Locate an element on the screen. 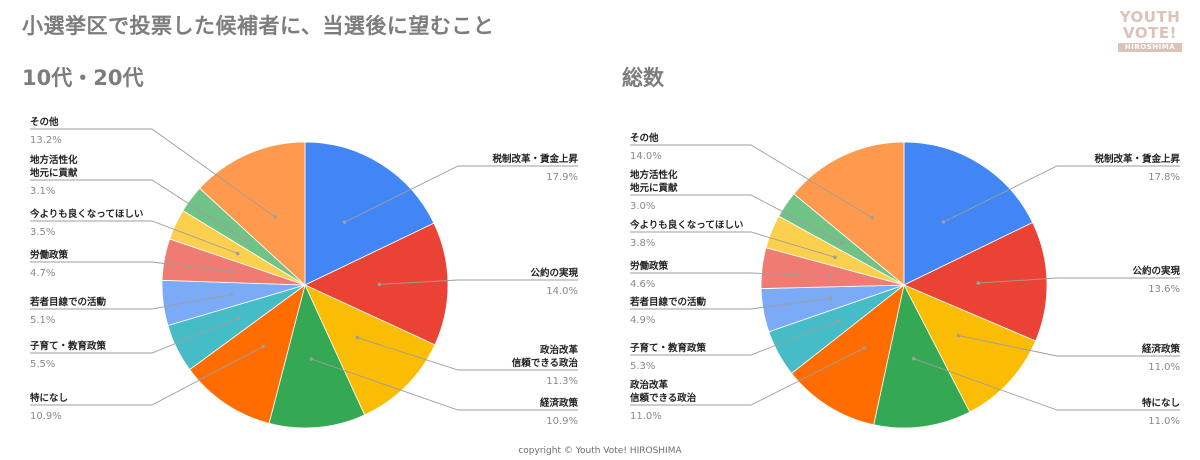  slice-value: 3.5% is located at coordinates (42, 232).